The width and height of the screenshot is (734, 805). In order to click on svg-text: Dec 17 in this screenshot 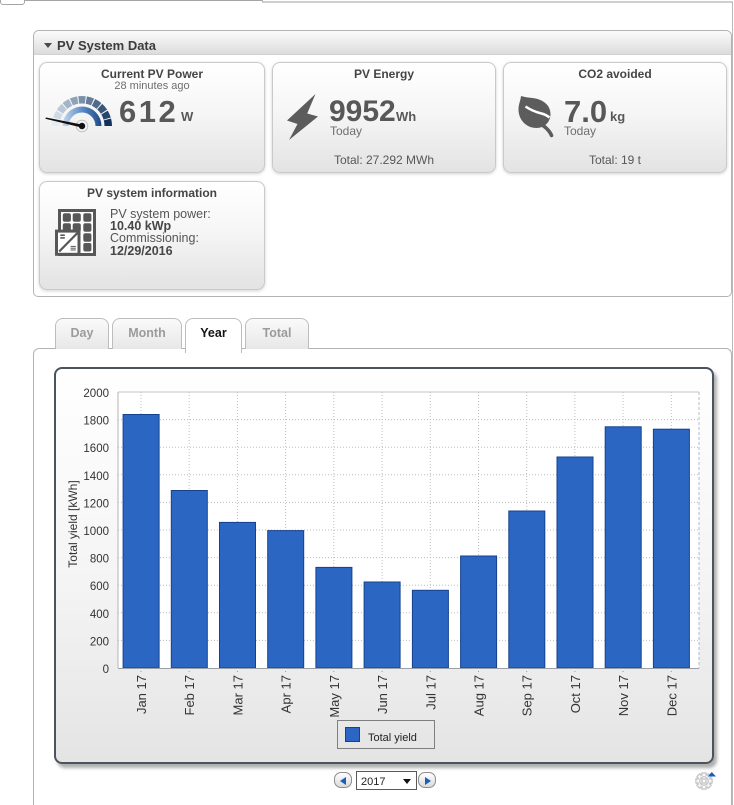, I will do `click(671, 695)`.